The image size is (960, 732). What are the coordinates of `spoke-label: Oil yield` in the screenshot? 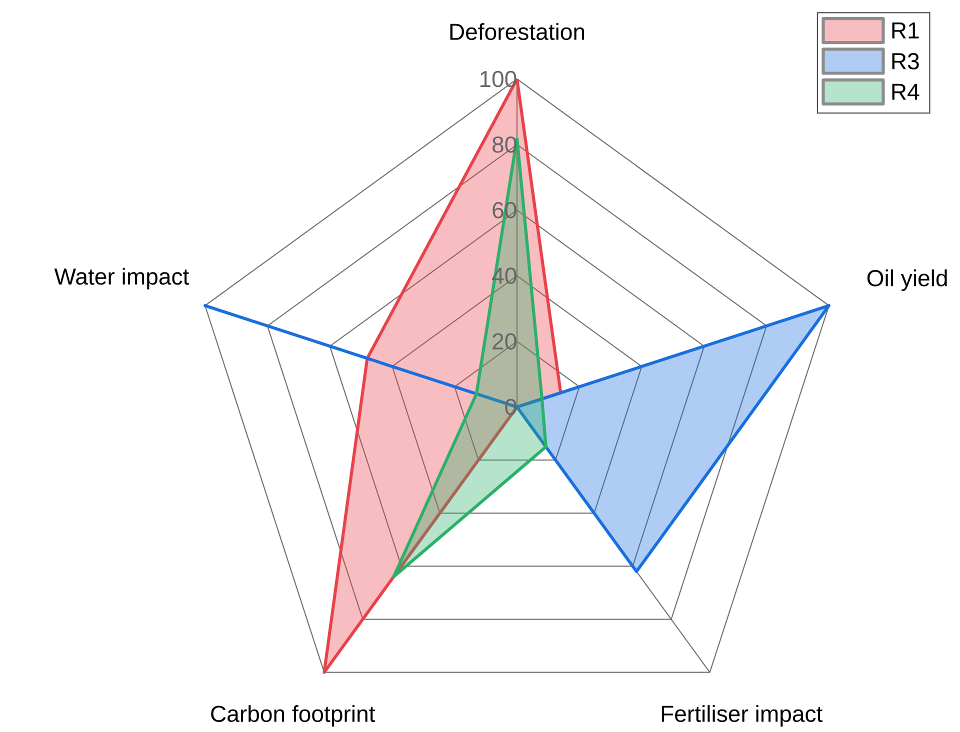 It's located at (907, 280).